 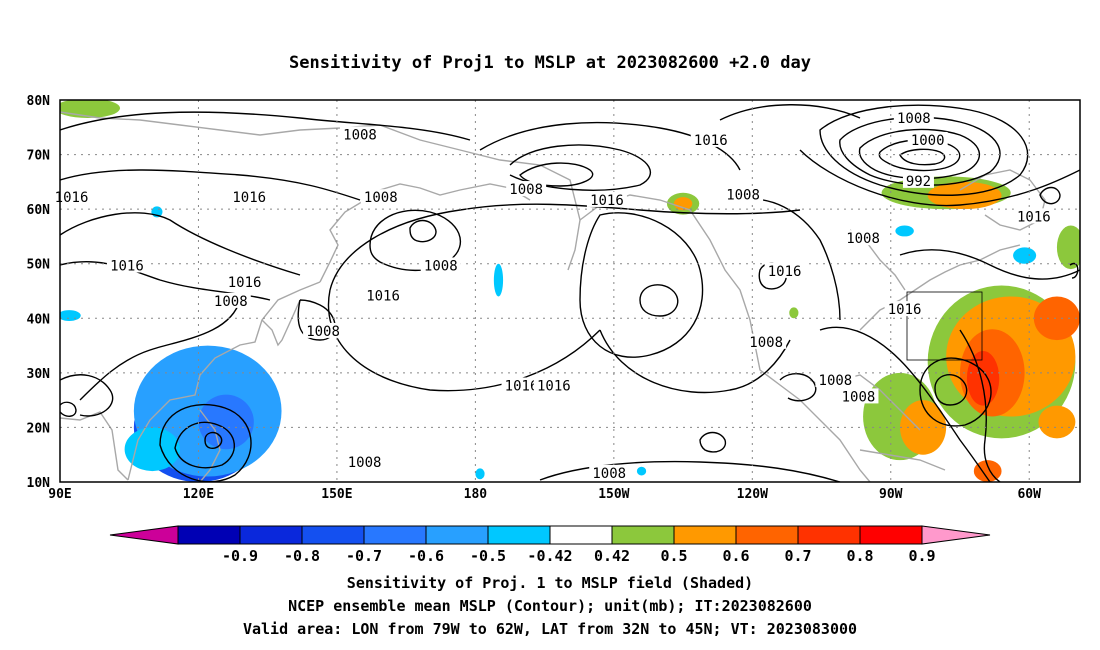 I want to click on colorbar-max-triangle, so click(x=956, y=535).